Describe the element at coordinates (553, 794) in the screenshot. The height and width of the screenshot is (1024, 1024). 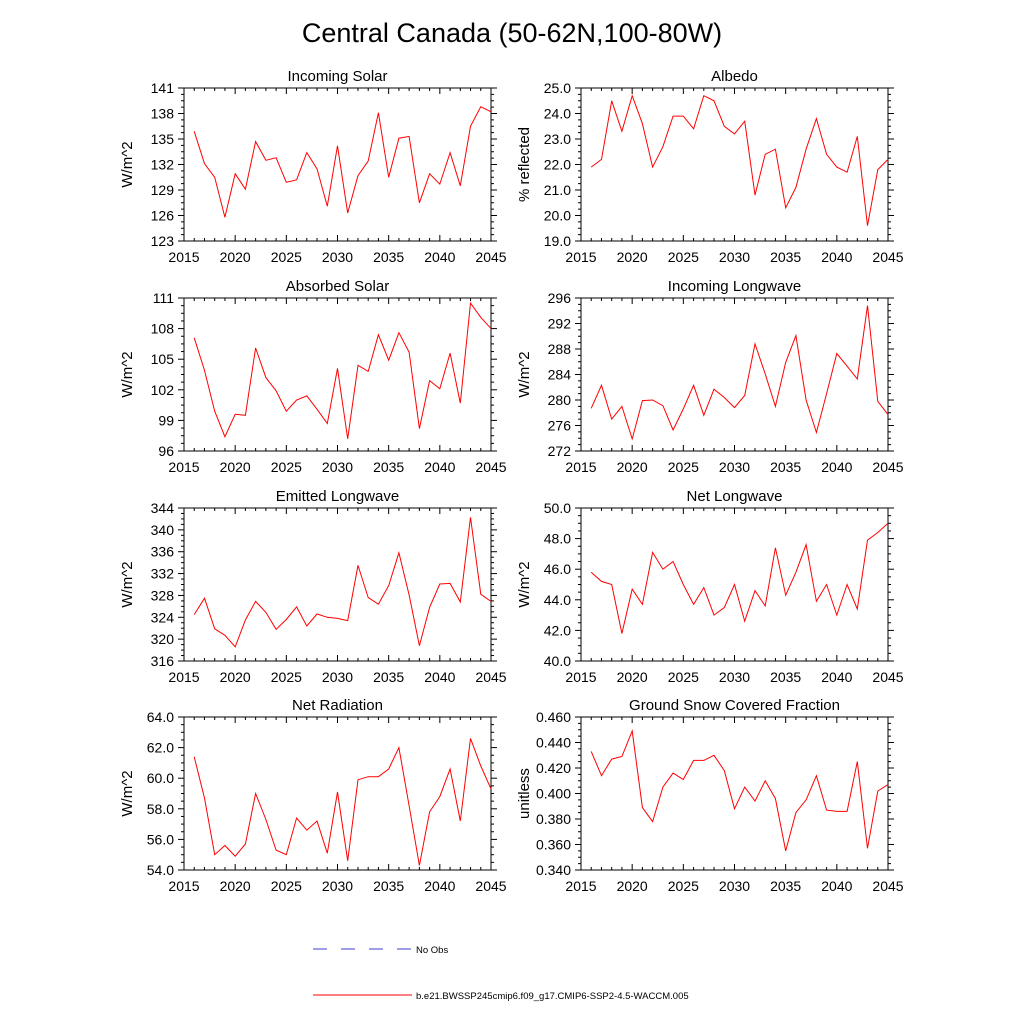
I see `y-tick-label: 0.400` at that location.